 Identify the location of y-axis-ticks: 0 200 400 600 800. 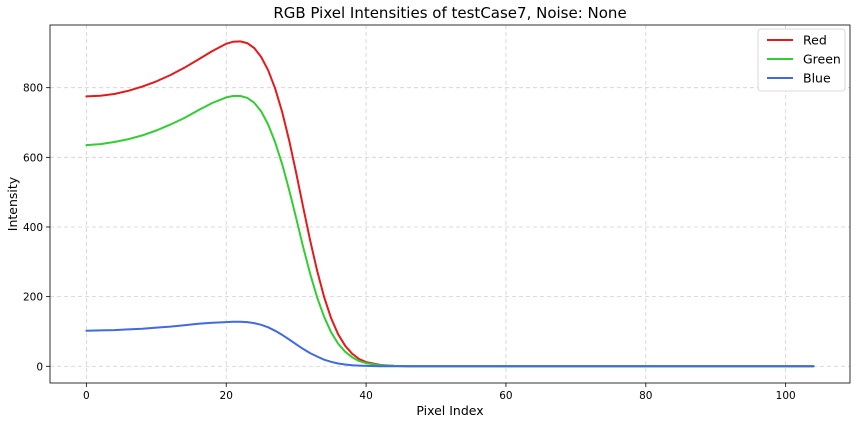
(36, 228).